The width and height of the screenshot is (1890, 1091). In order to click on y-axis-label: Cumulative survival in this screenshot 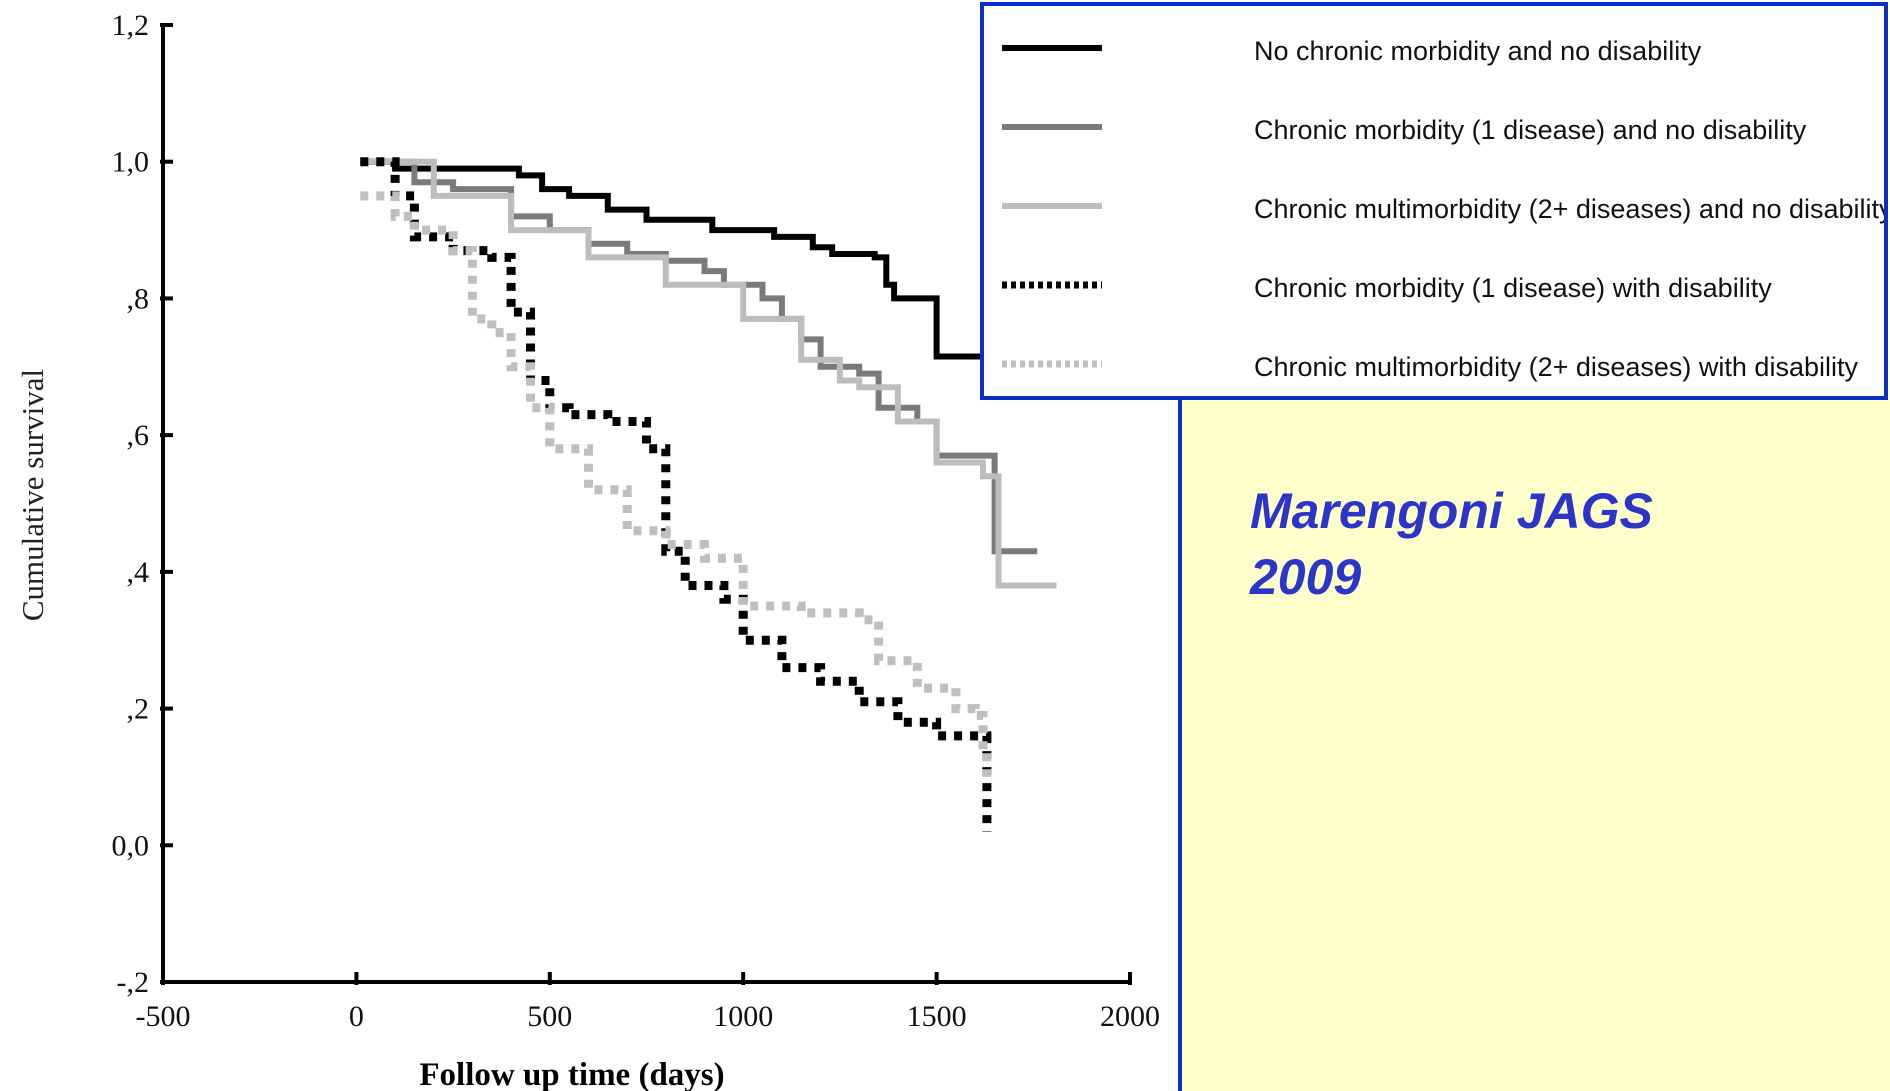, I will do `click(32, 495)`.